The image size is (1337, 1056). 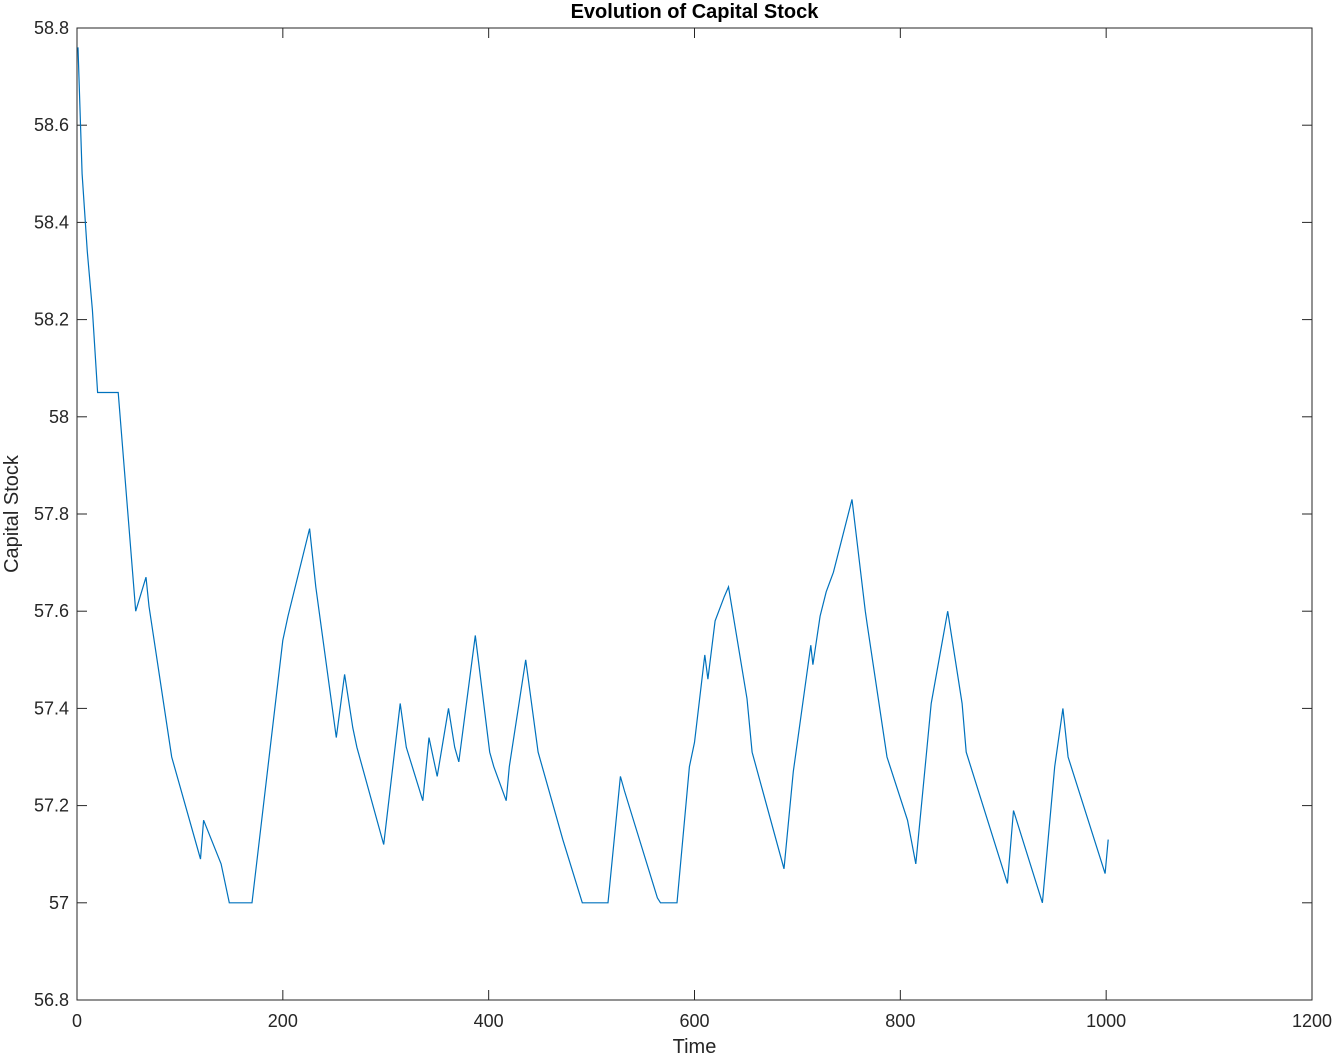 I want to click on y-tick-label: 58.6, so click(x=51, y=125).